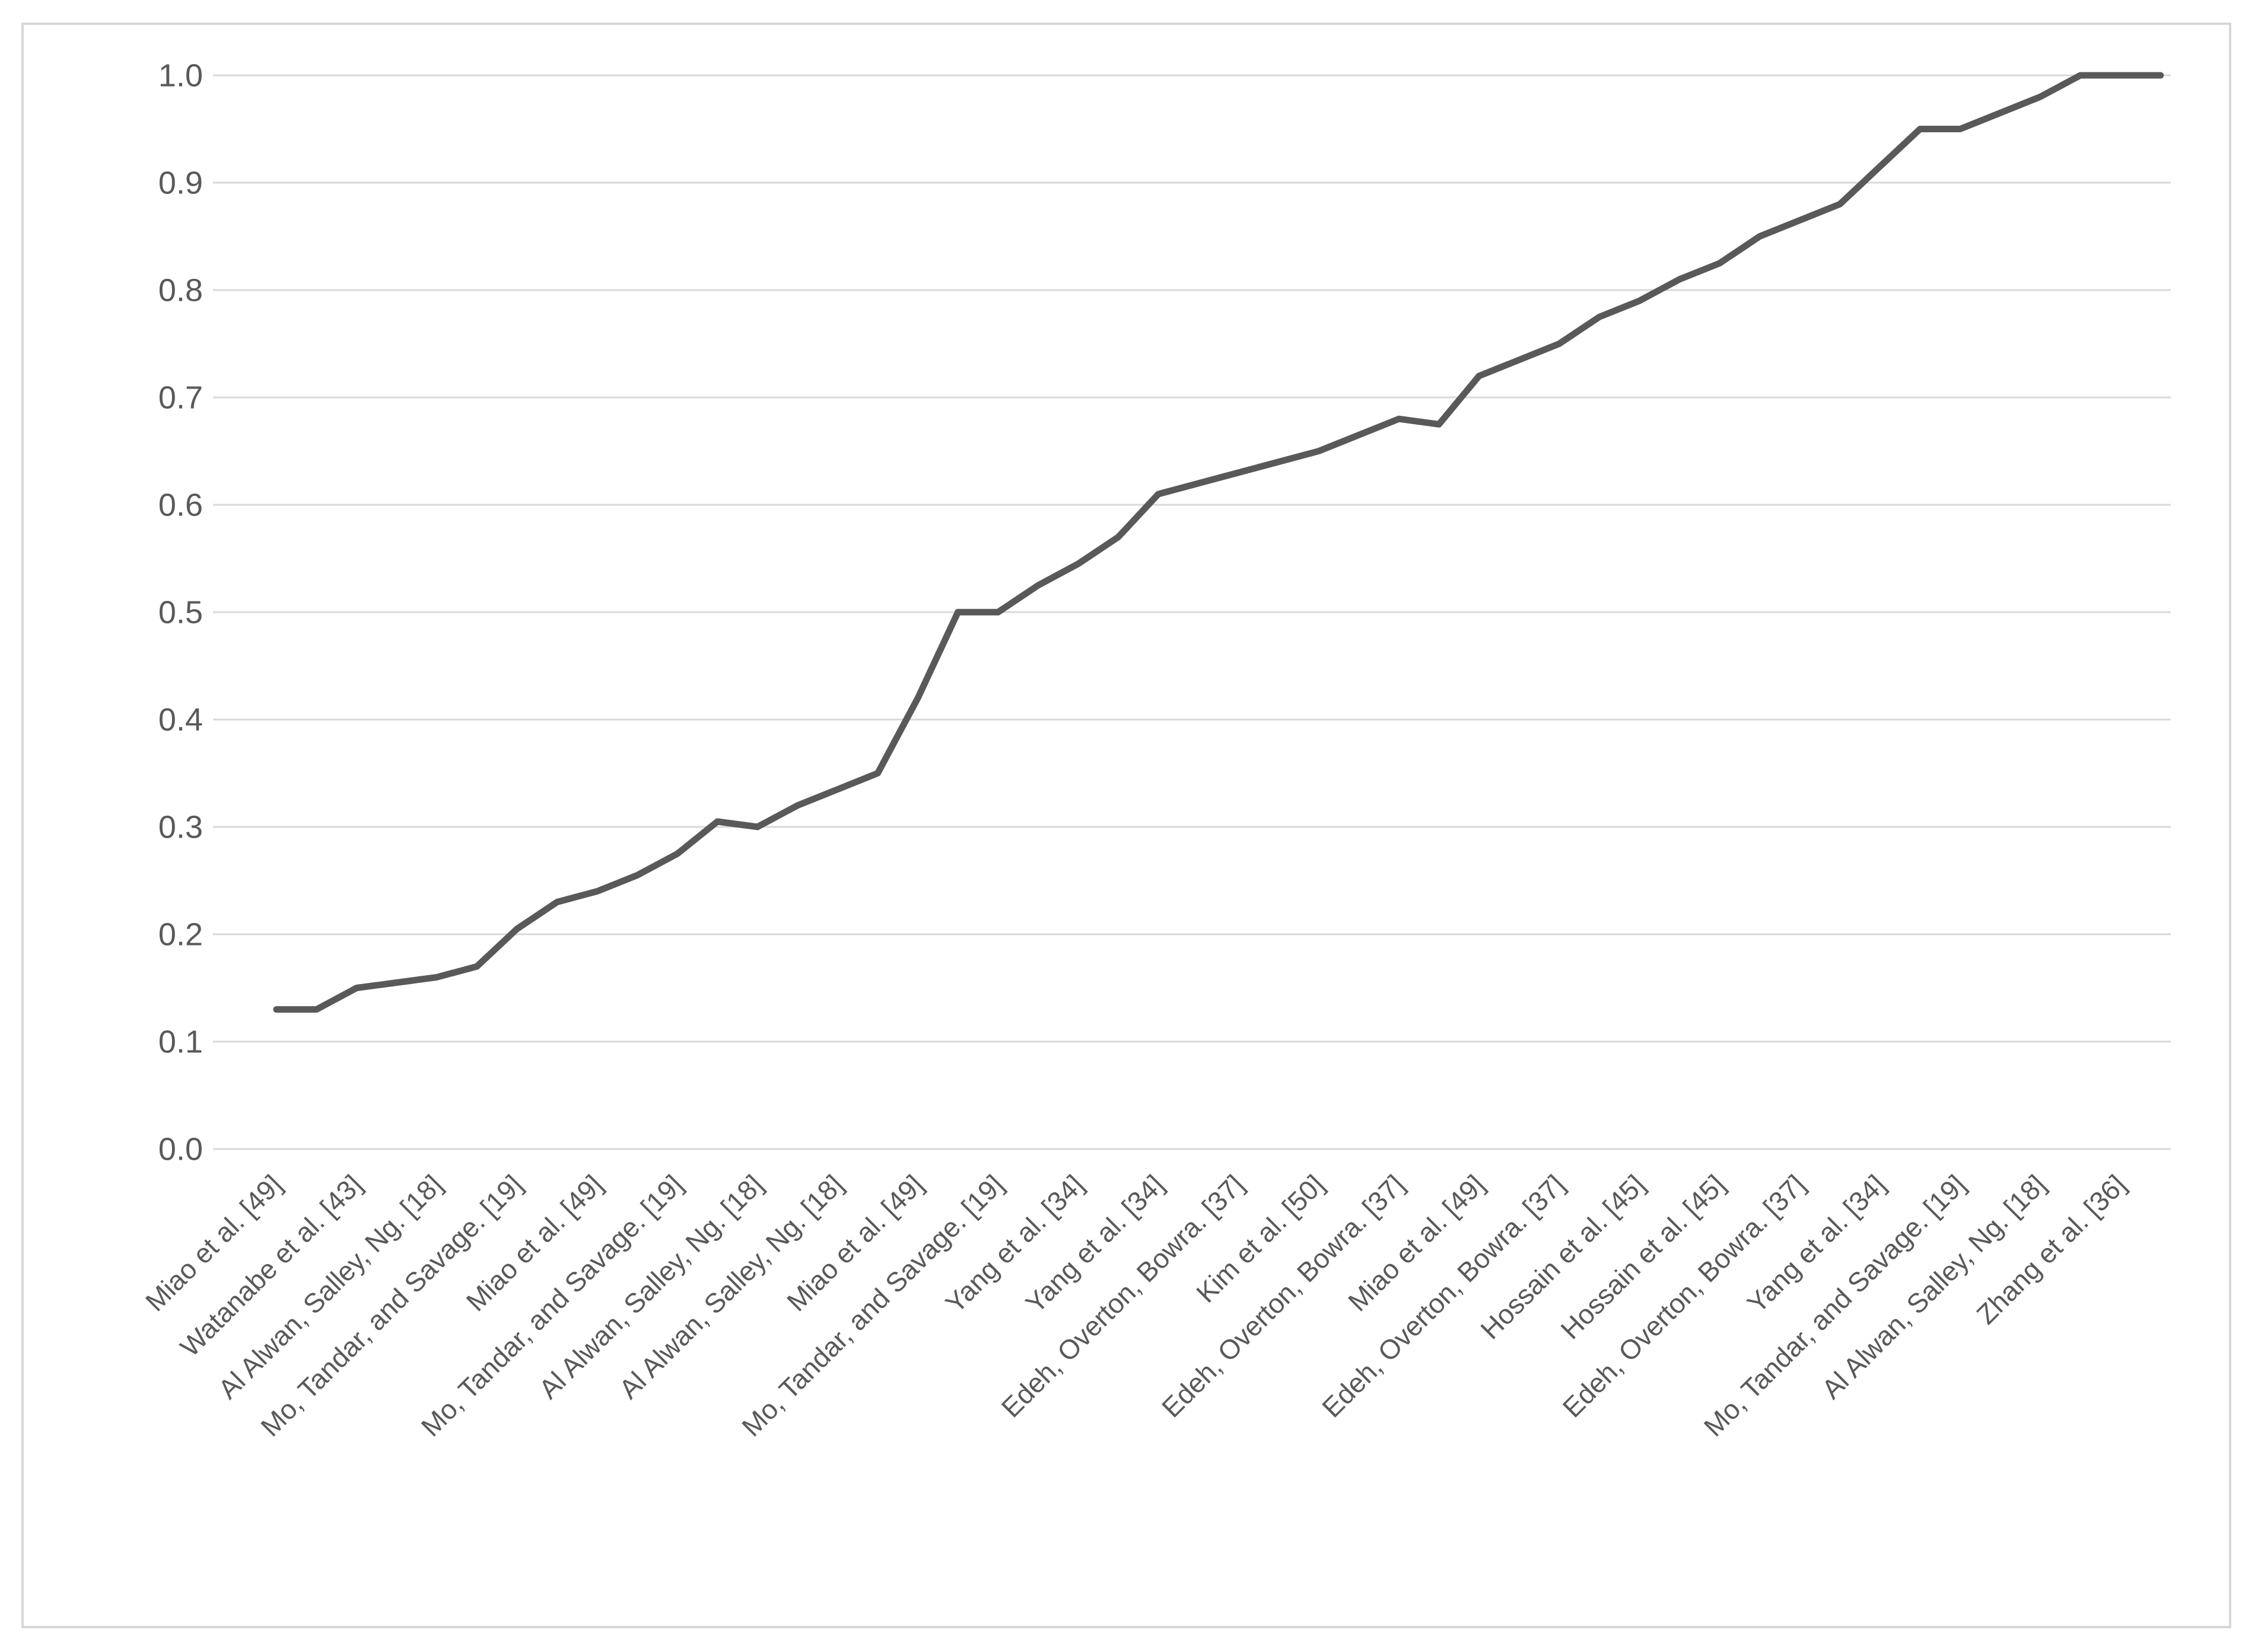 This screenshot has height=1652, width=2255. I want to click on y-axis-tick-label: 0.0, so click(180, 1149).